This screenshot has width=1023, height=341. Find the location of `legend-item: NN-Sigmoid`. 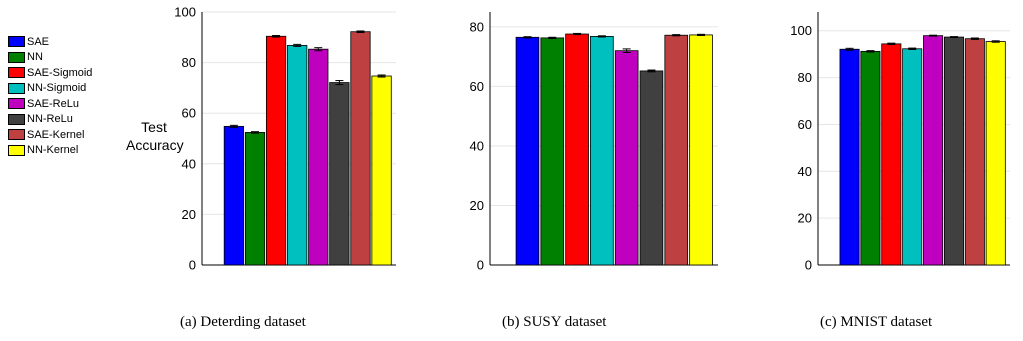

legend-item: NN-Sigmoid is located at coordinates (50, 89).